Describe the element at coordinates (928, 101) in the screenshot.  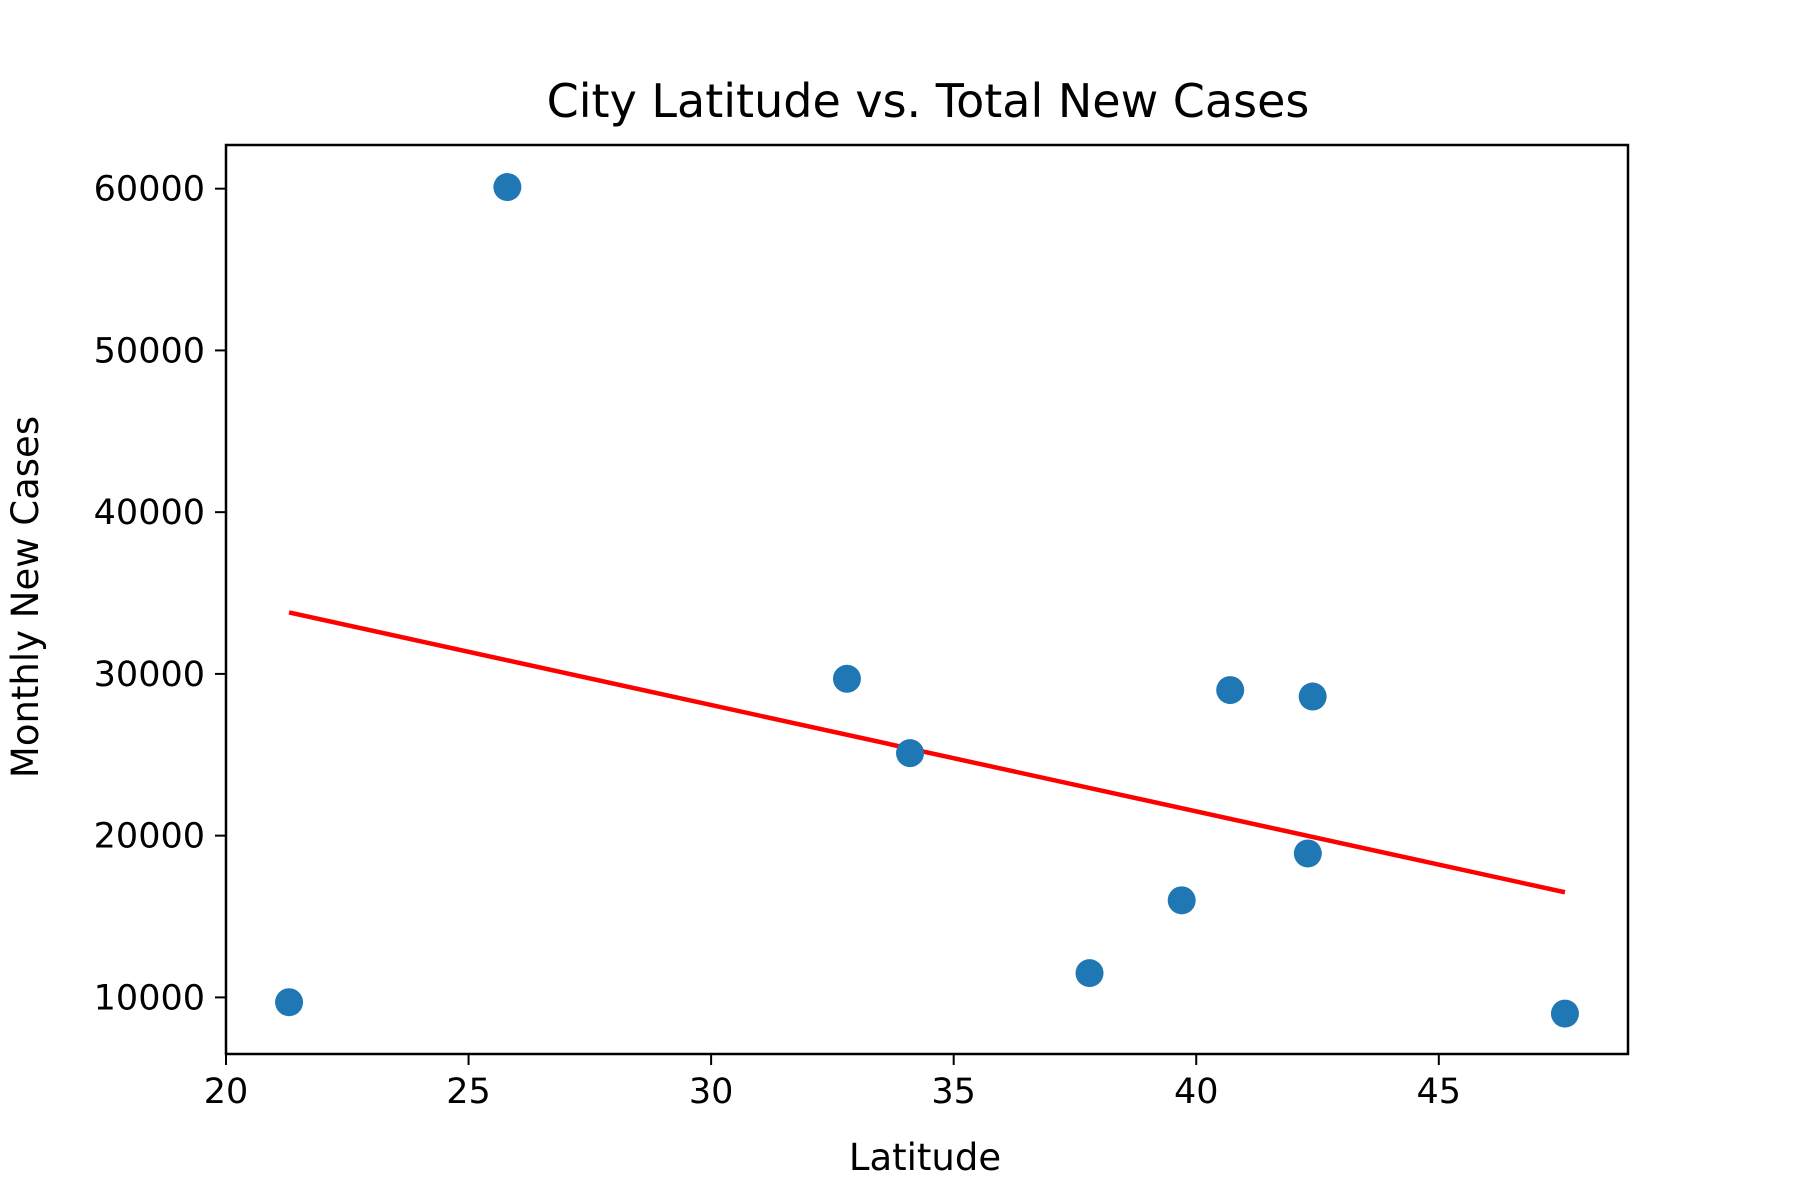
I see `chart-title: City Latitude vs. Total New Cases` at that location.